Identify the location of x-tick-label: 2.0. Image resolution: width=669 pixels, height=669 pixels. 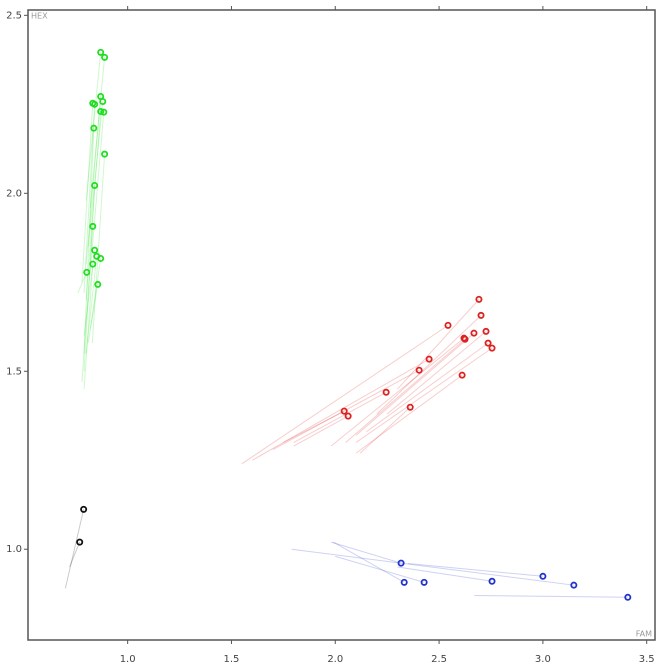
(335, 659).